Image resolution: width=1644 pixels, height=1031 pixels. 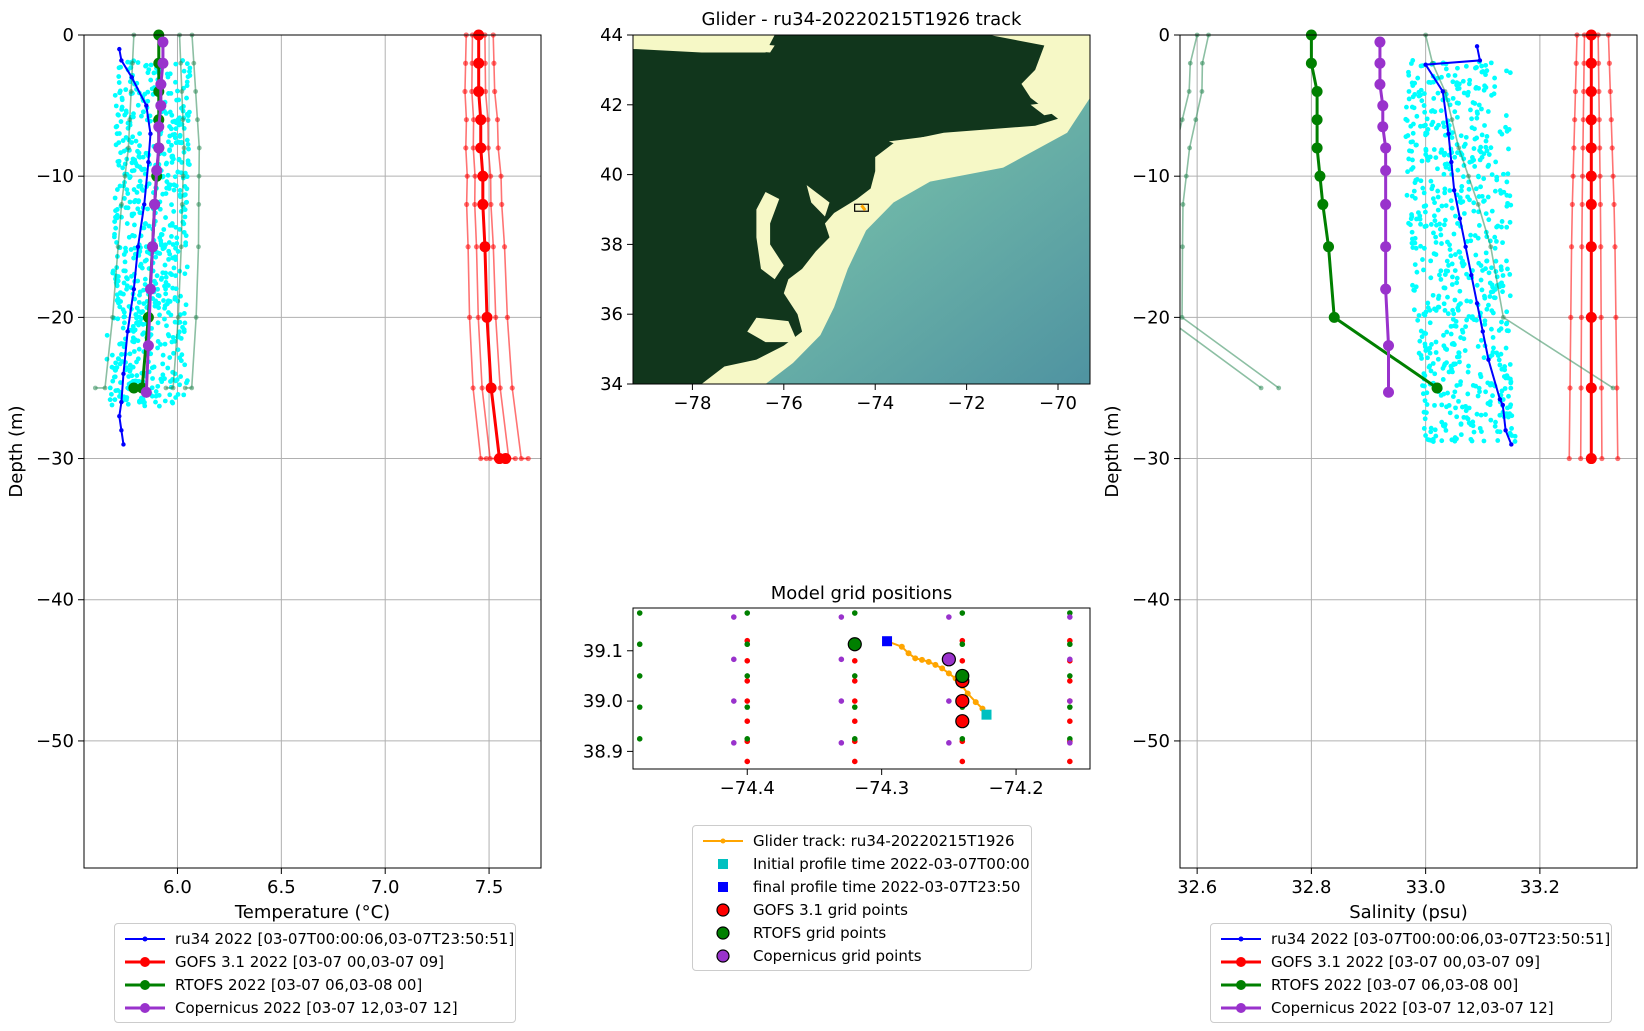 I want to click on legend-item: final profile time 2022-03-07T23:50, so click(x=862, y=886).